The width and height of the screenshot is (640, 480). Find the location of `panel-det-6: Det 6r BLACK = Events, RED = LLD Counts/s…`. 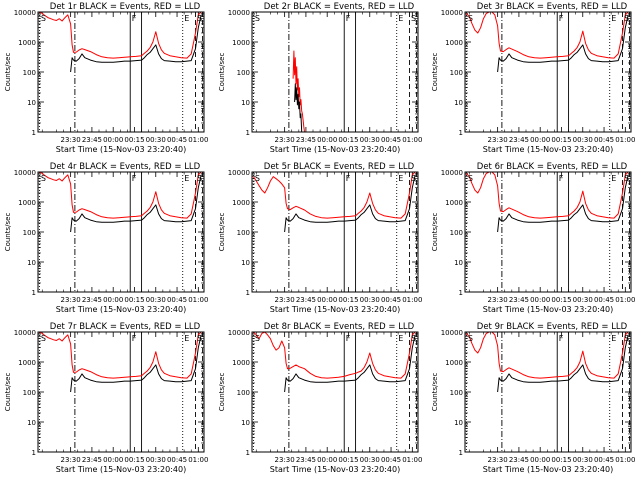

panel-det-6: Det 6r BLACK = Events, RED = LLD Counts/s… is located at coordinates (533, 238).